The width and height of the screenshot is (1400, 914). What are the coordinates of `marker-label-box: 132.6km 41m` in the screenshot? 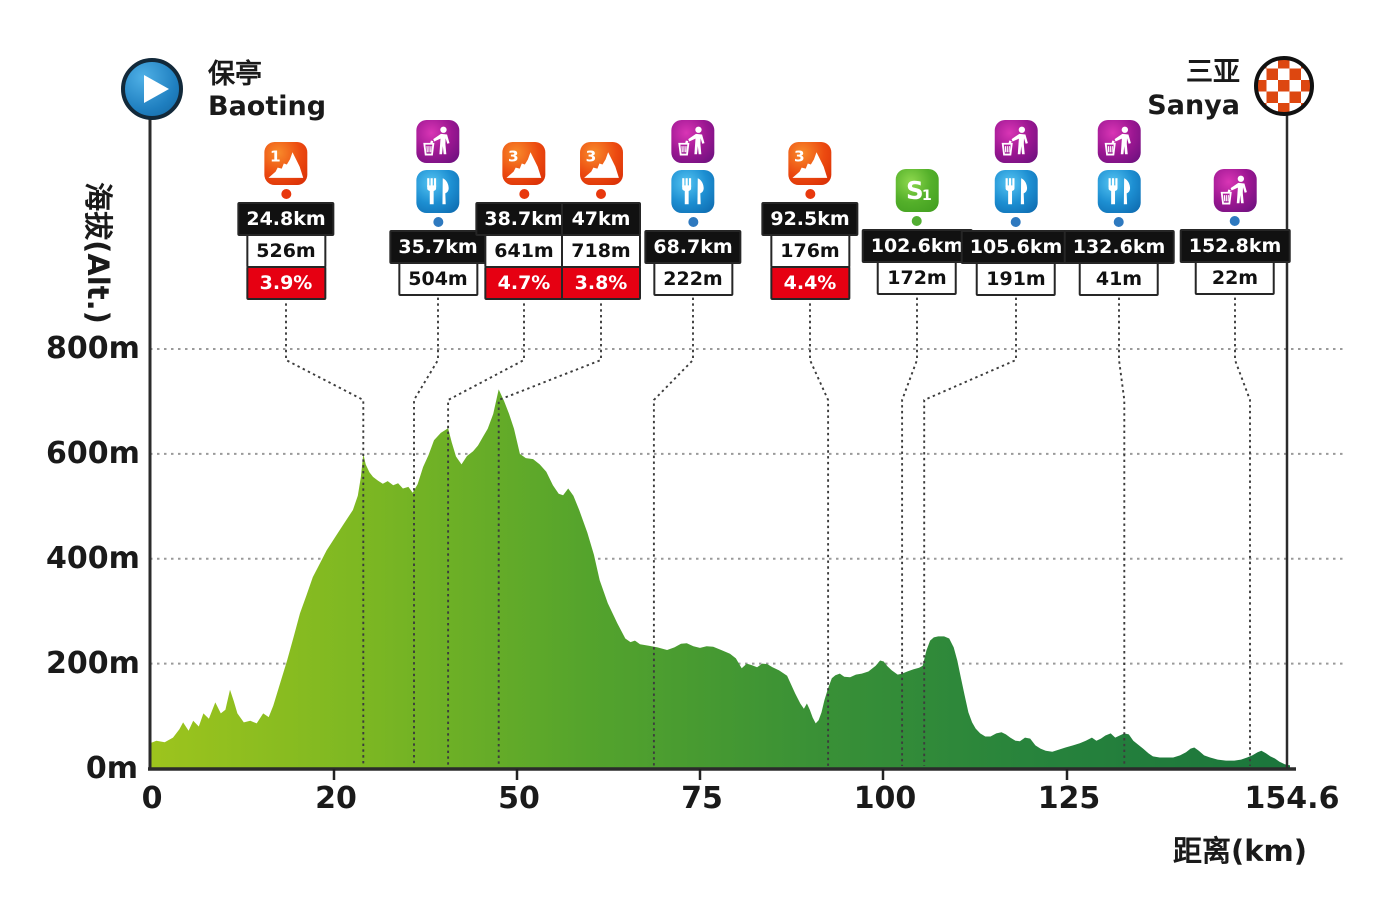 It's located at (1119, 263).